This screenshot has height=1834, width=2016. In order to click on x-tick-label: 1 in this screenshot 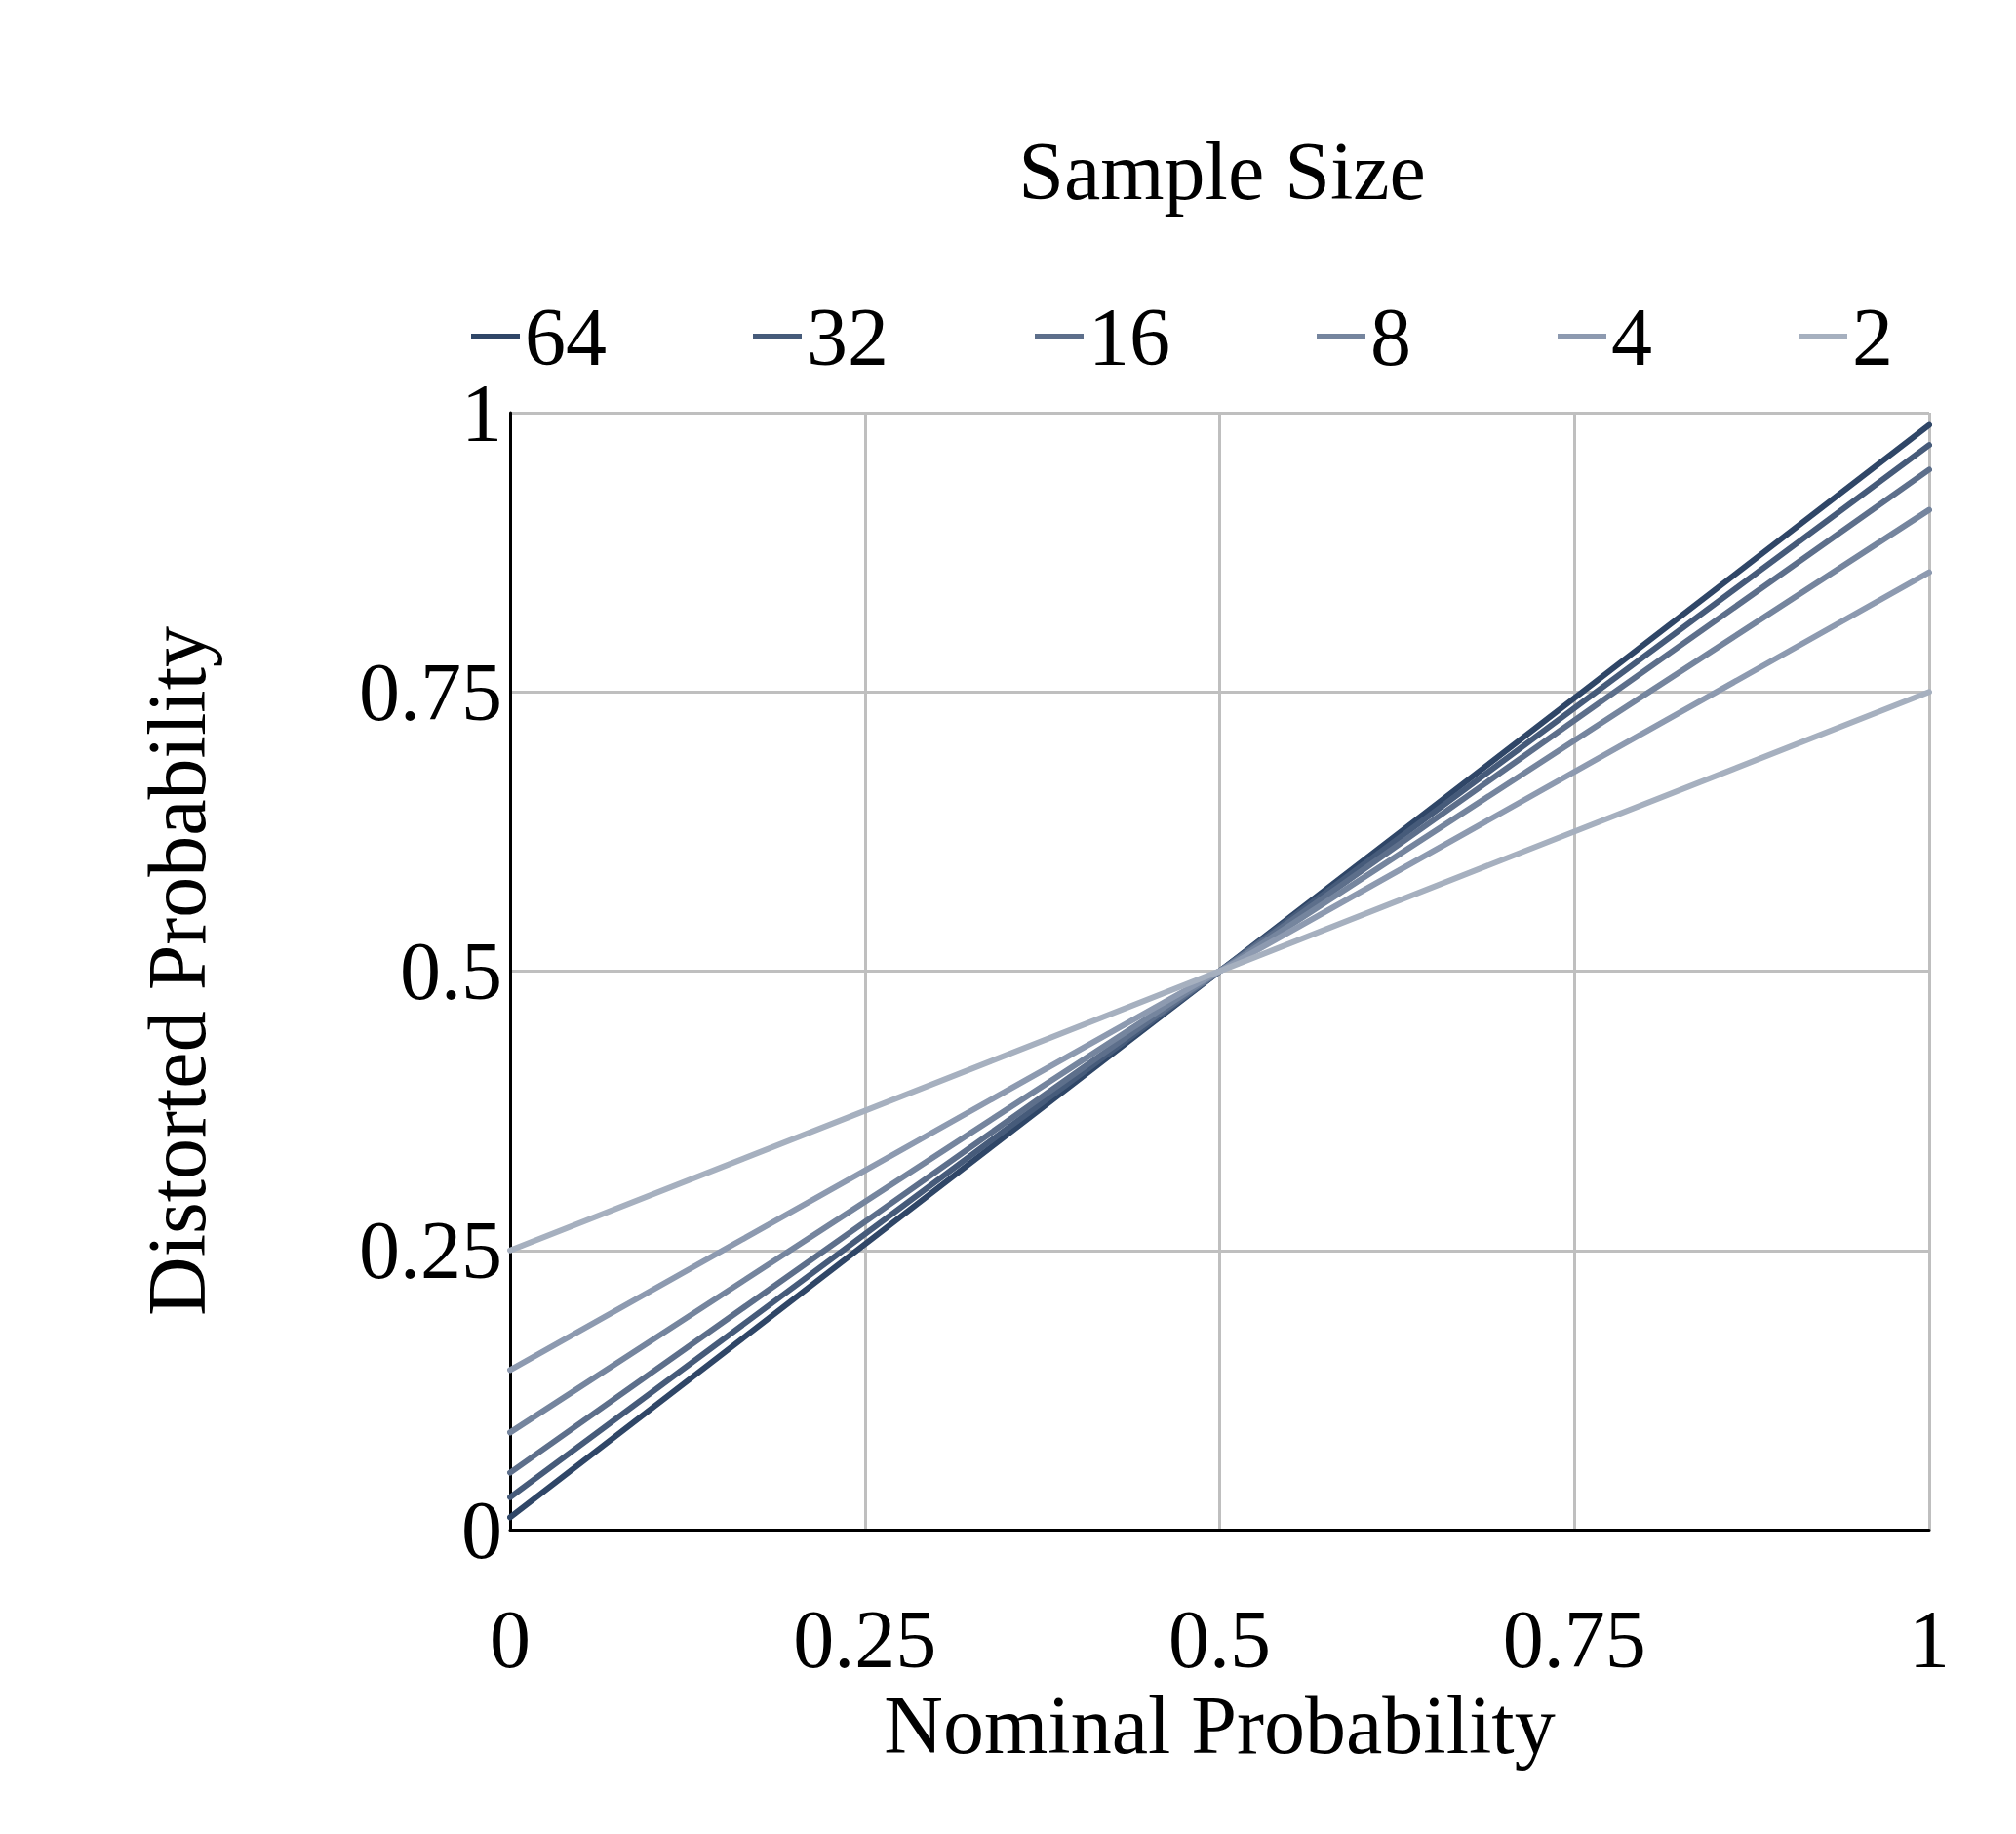, I will do `click(1929, 1639)`.